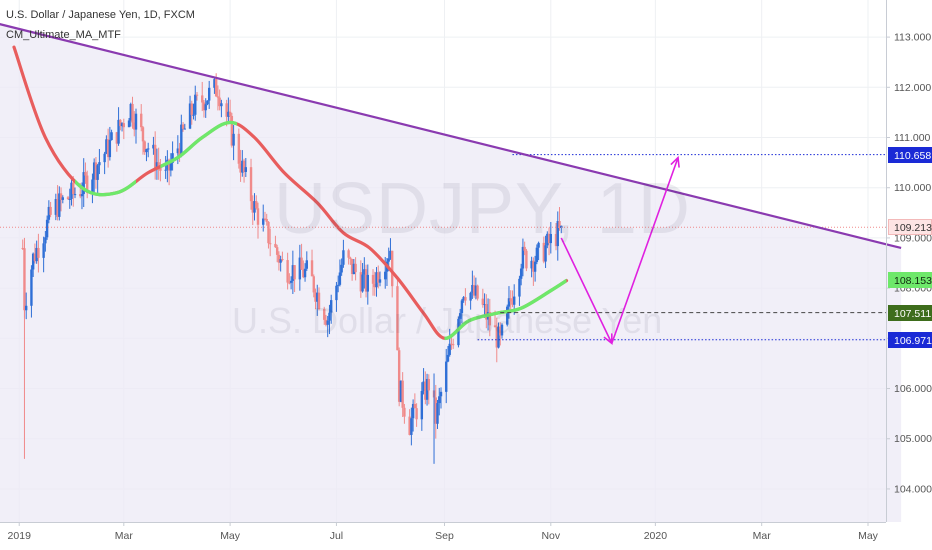 The width and height of the screenshot is (932, 550). Describe the element at coordinates (586, 290) in the screenshot. I see `projection-arrow-down` at that location.